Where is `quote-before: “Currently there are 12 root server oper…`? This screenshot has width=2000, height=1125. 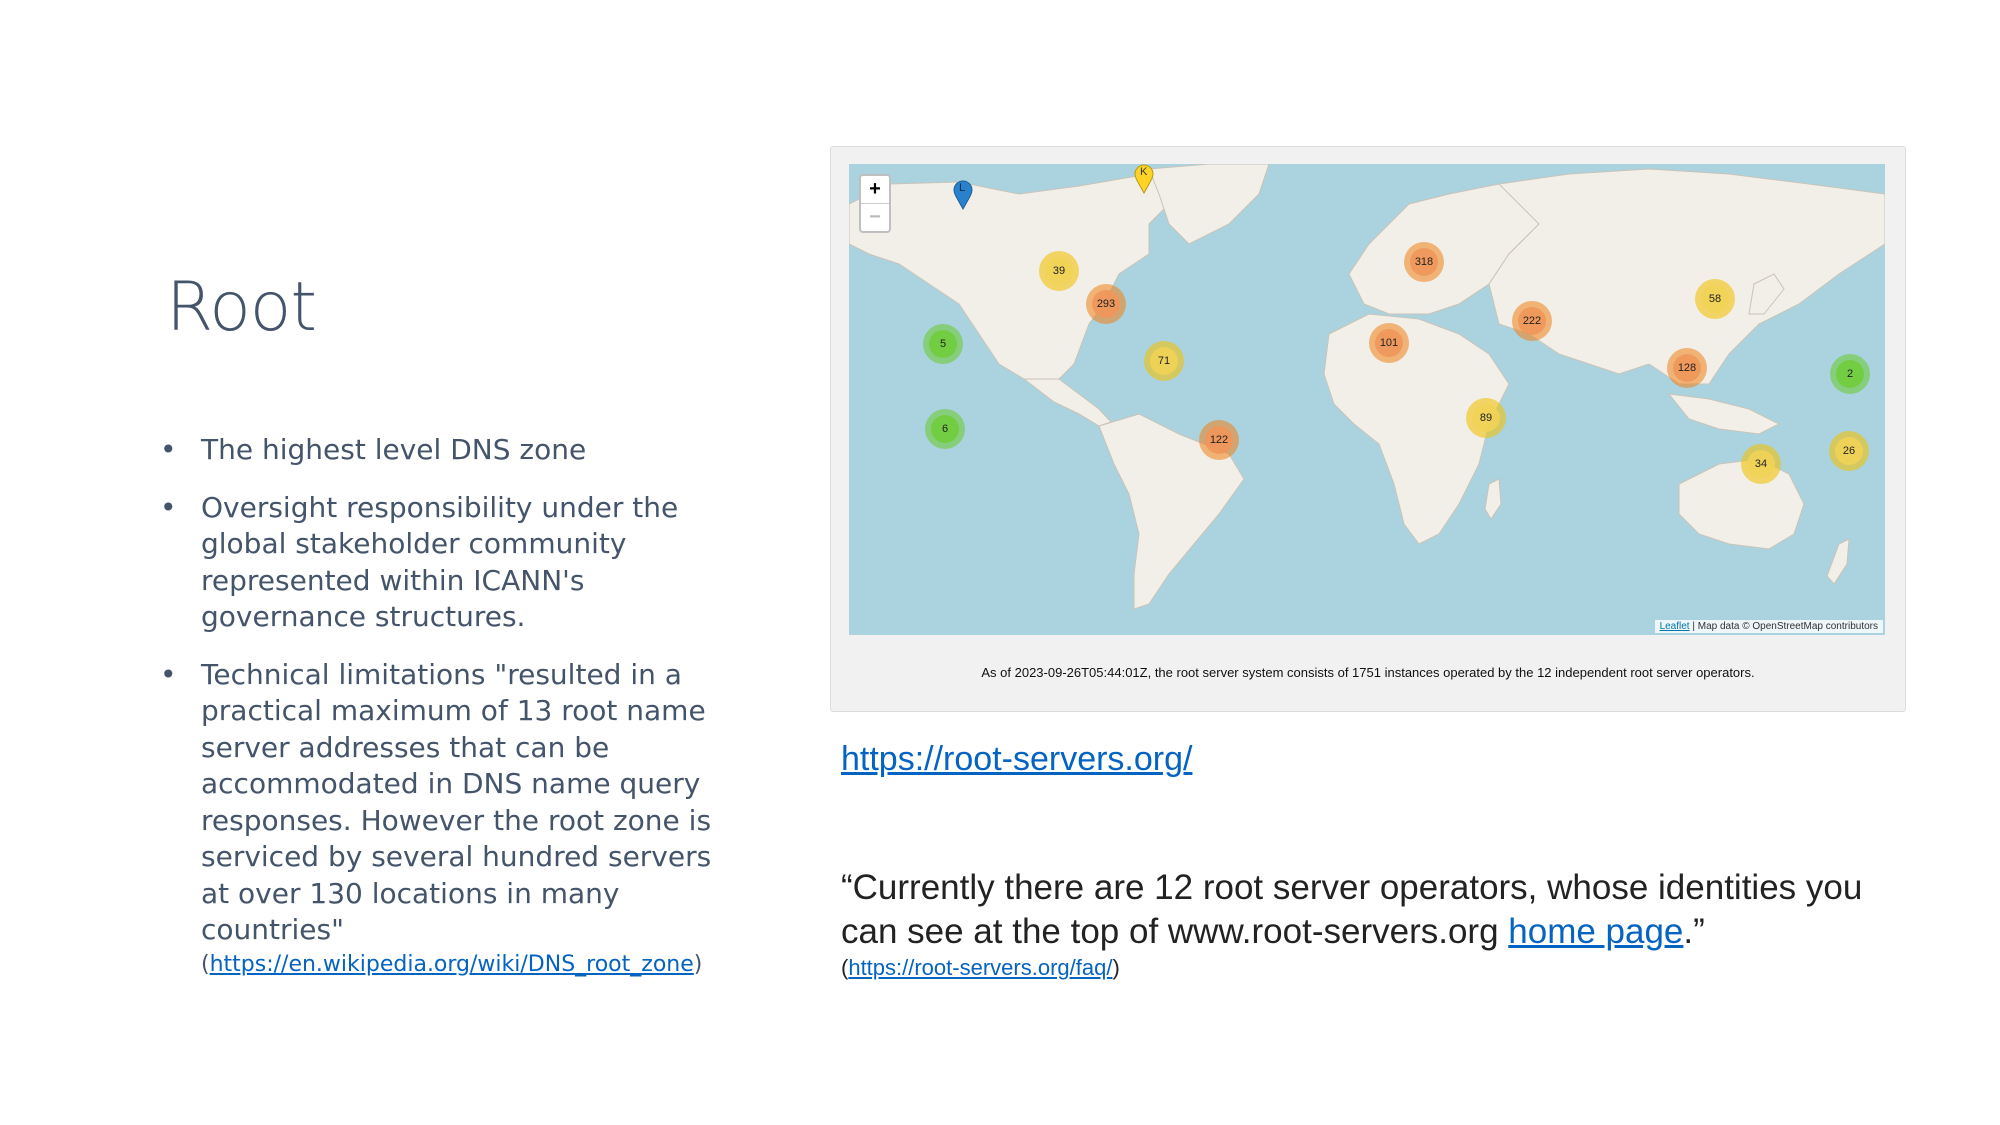 quote-before: “Currently there are 12 root server oper… is located at coordinates (1352, 909).